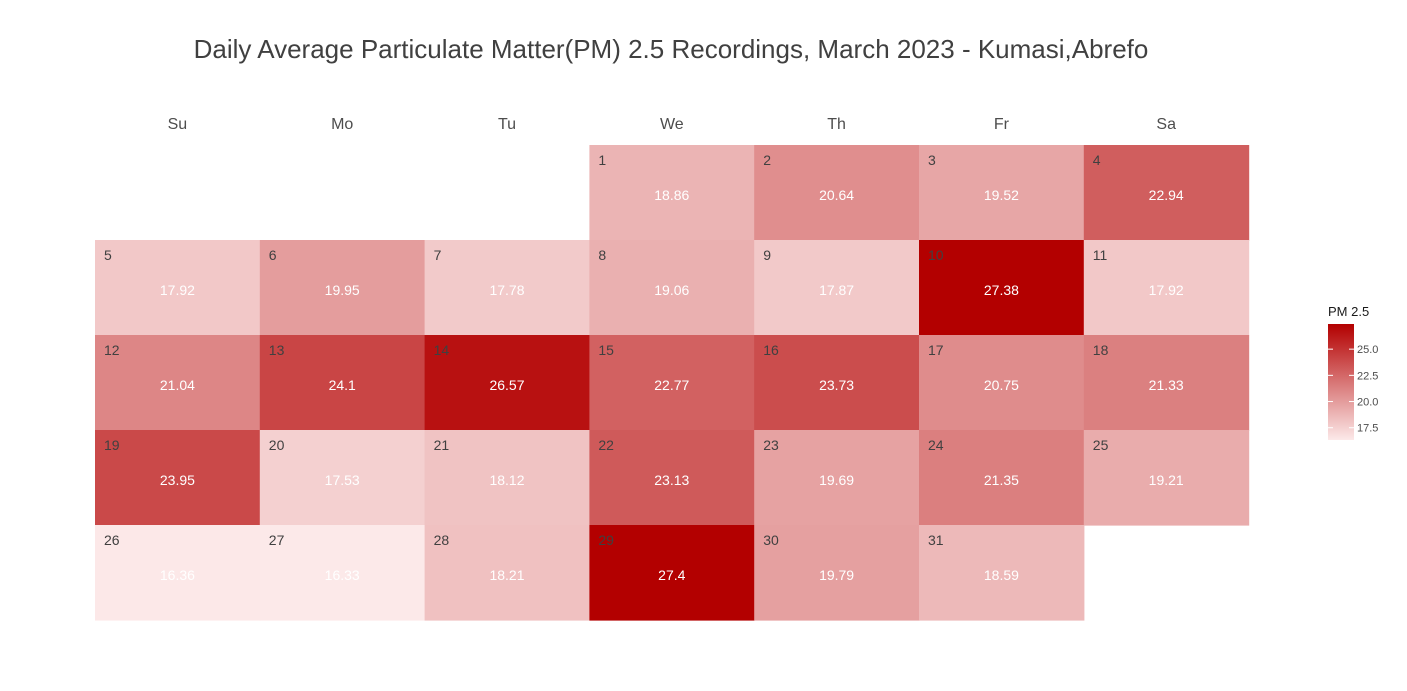 This screenshot has width=1407, height=691. What do you see at coordinates (342, 124) in the screenshot?
I see `weekday-header-mo: Mo` at bounding box center [342, 124].